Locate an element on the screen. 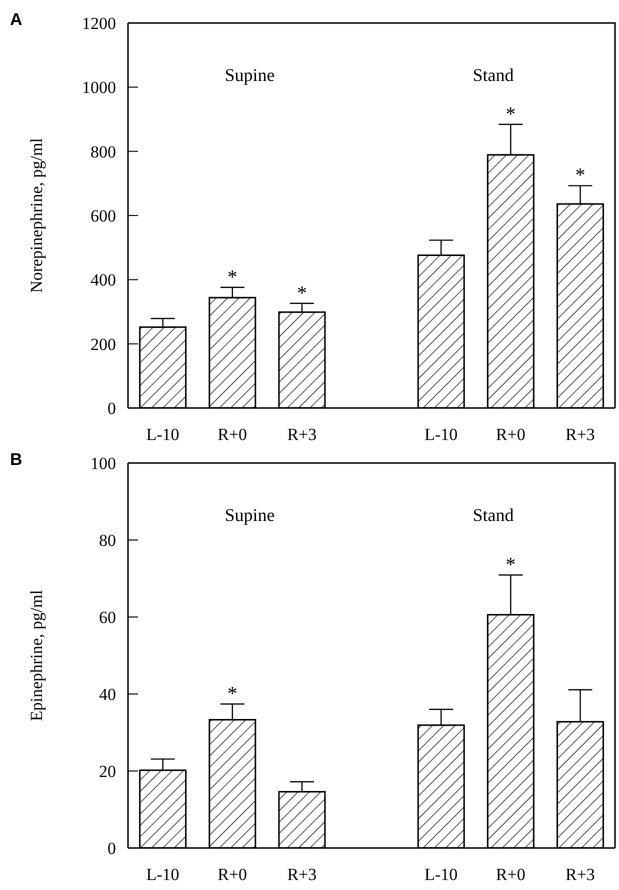 The width and height of the screenshot is (619, 890). y-tick-label: 80 is located at coordinates (107, 540).